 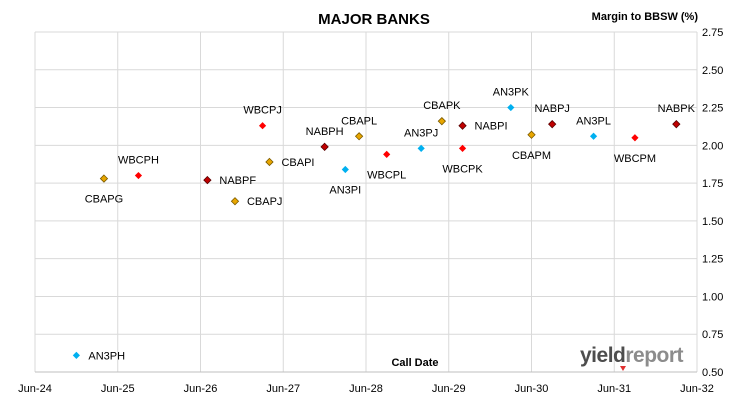 I want to click on y-tick-label: 1.75, so click(x=712, y=184).